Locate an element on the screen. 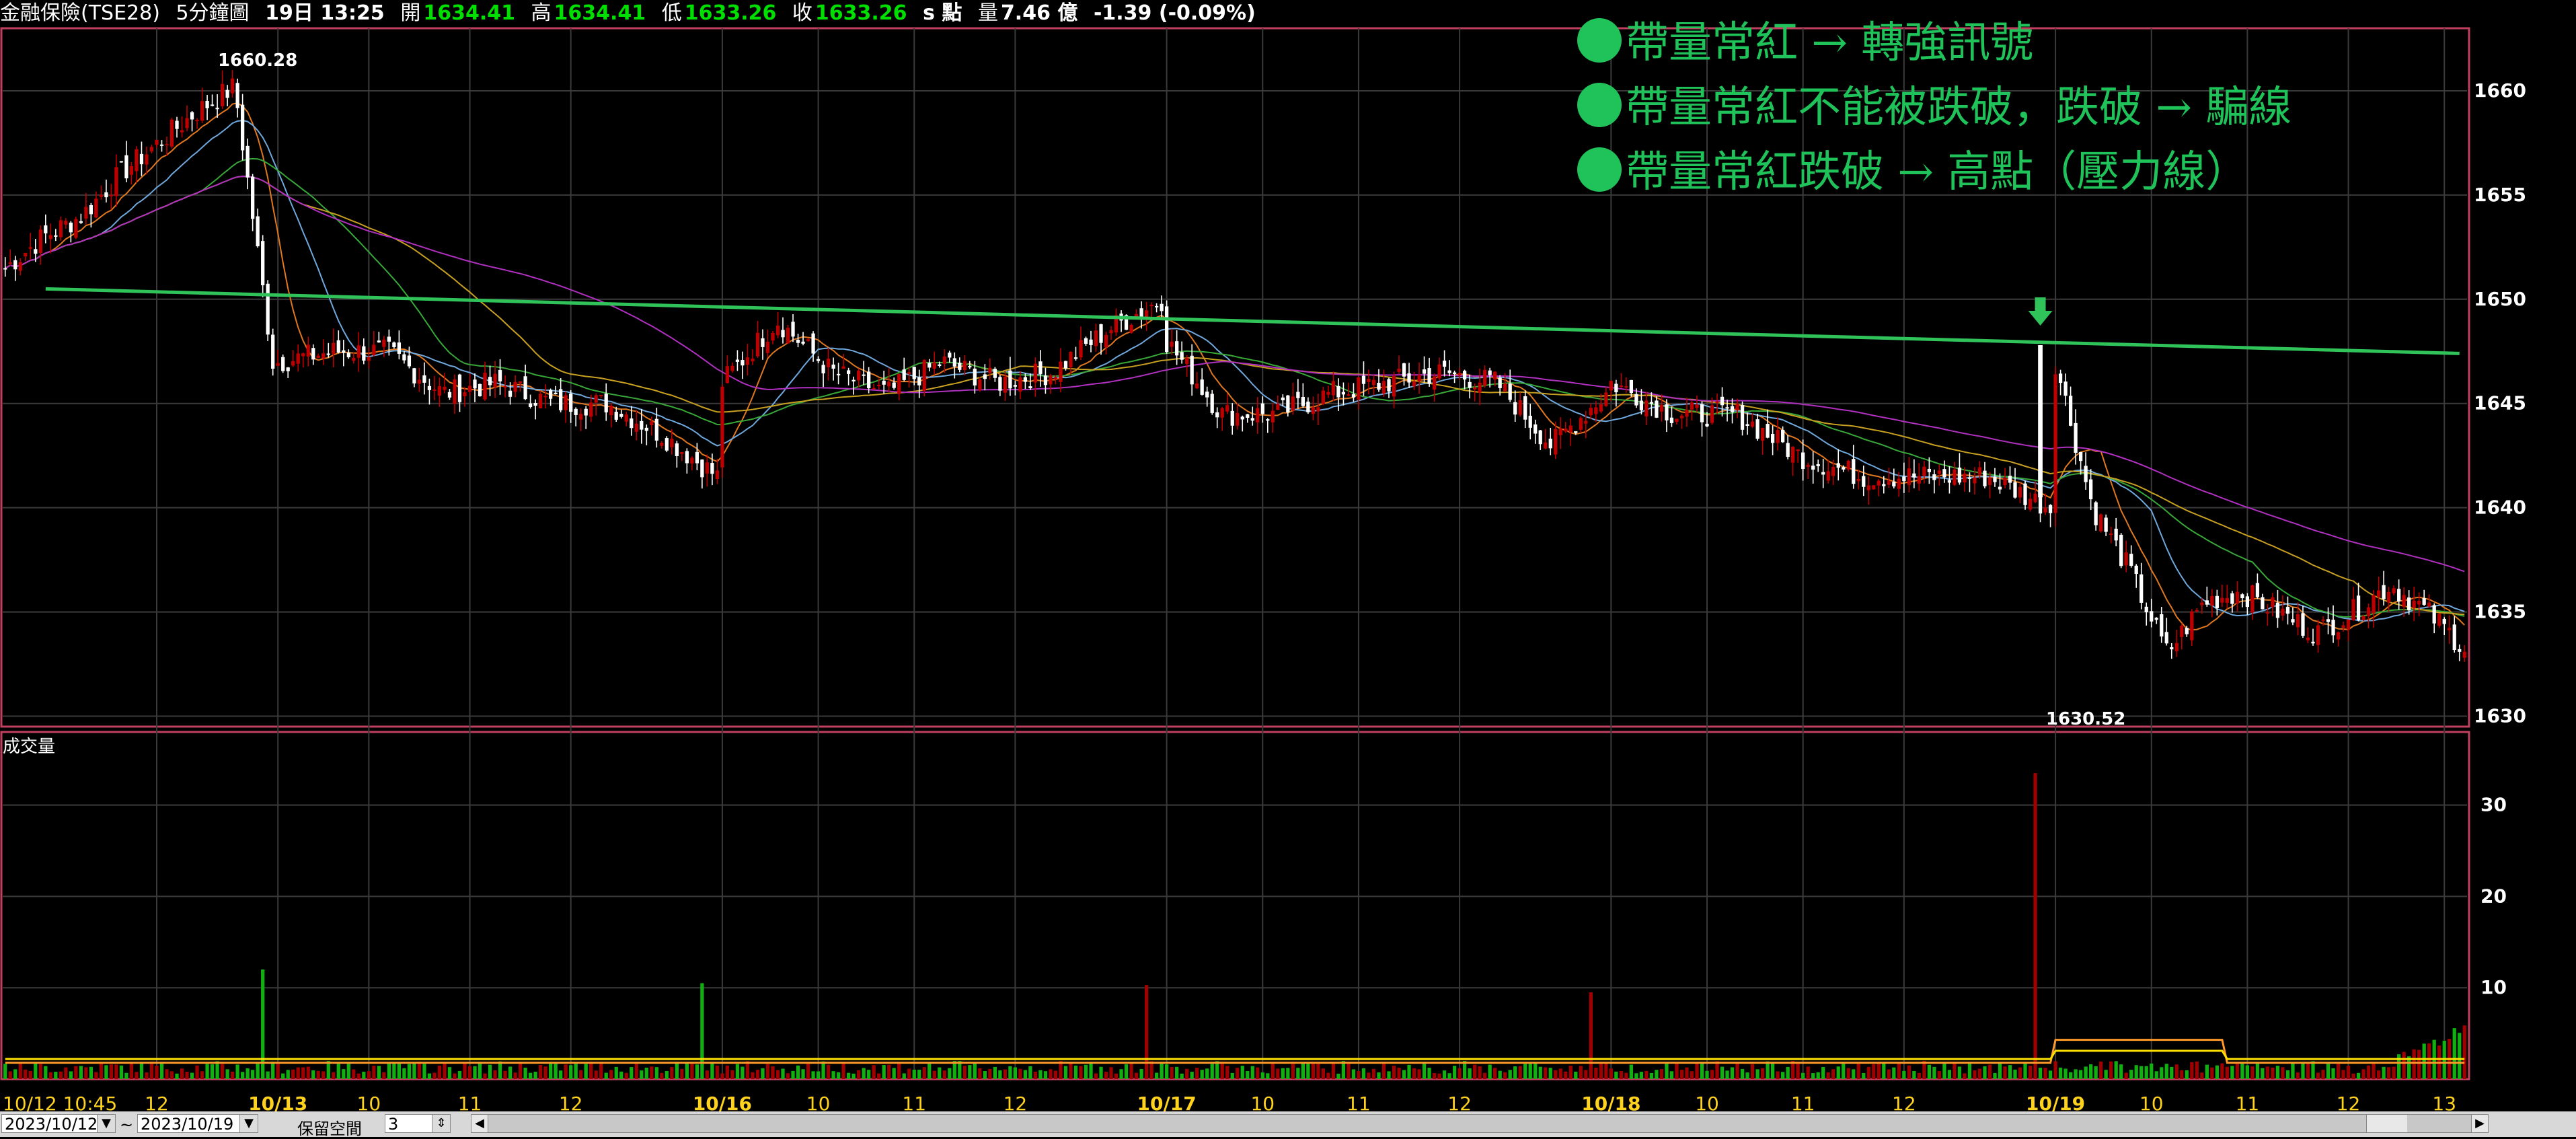 Image resolution: width=2576 pixels, height=1139 pixels. interval-label: 5分鐘圖 is located at coordinates (213, 13).